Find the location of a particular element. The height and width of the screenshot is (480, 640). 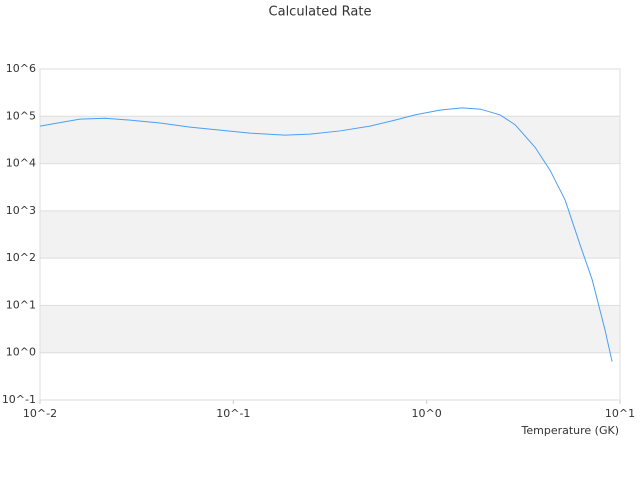

x-tick-label: 10^-2 is located at coordinates (40, 413).